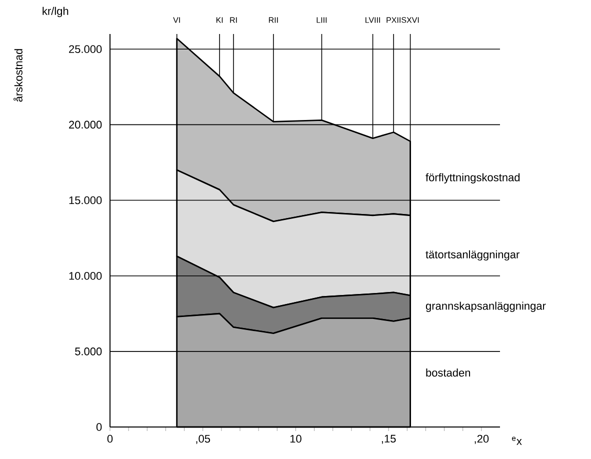 The image size is (591, 459). Describe the element at coordinates (389, 439) in the screenshot. I see `x-tick-label: ,15` at that location.